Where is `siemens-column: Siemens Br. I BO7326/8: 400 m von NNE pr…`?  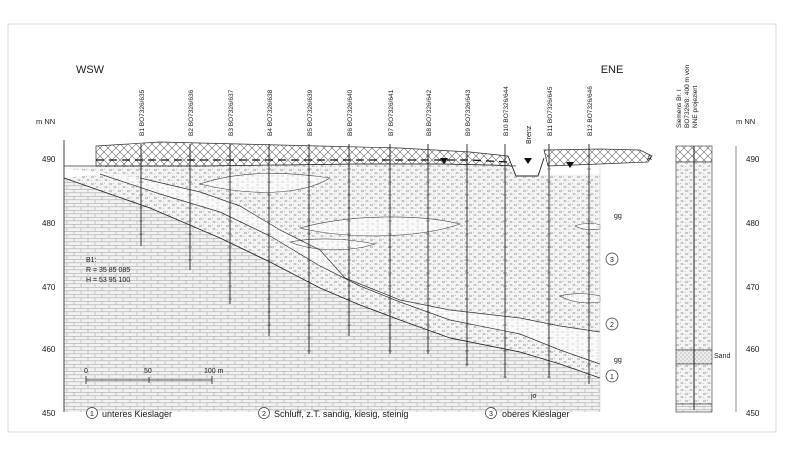
siemens-column: Siemens Br. I BO7326/8: 400 m von NNE pr… is located at coordinates (702, 238).